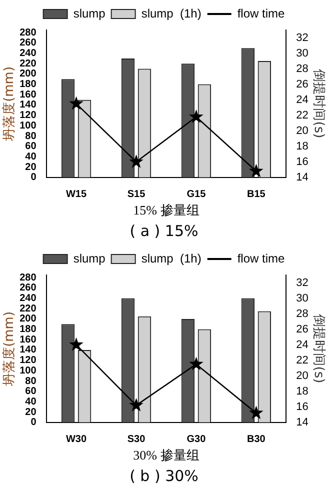 The width and height of the screenshot is (328, 490). I want to click on x-tick-label: S30, so click(136, 440).